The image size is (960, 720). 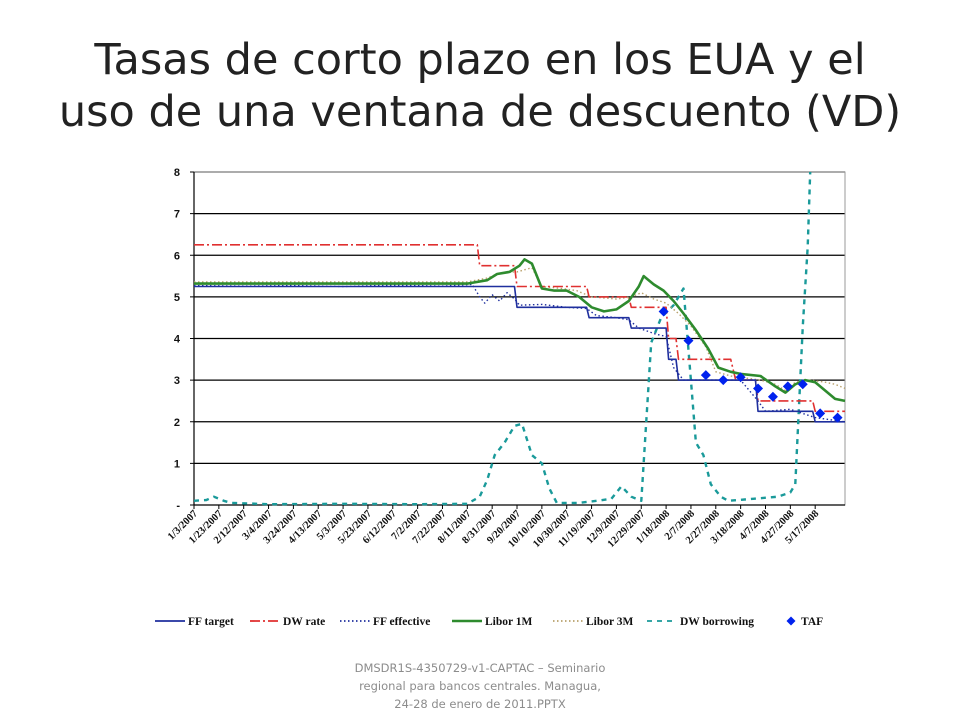 I want to click on legend-label: FF effective, so click(x=401, y=622).